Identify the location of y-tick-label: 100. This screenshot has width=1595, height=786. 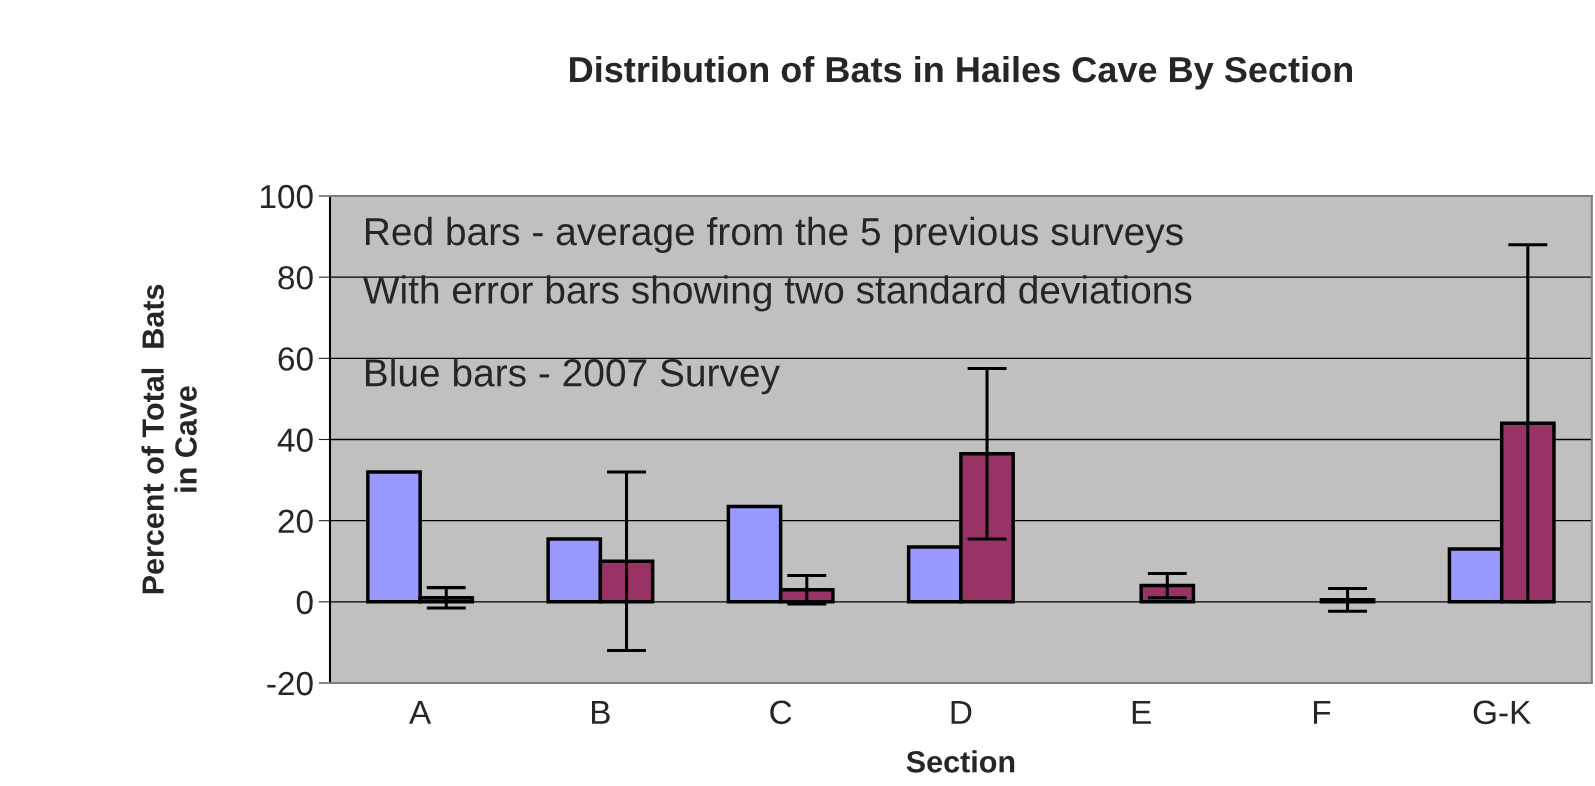
(286, 196).